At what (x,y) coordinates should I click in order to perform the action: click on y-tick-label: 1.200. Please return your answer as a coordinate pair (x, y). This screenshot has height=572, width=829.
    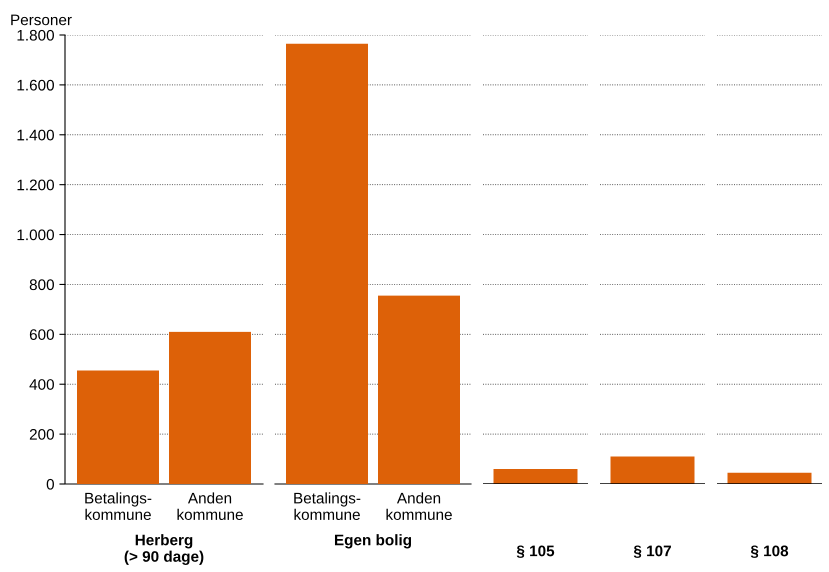
    Looking at the image, I should click on (36, 185).